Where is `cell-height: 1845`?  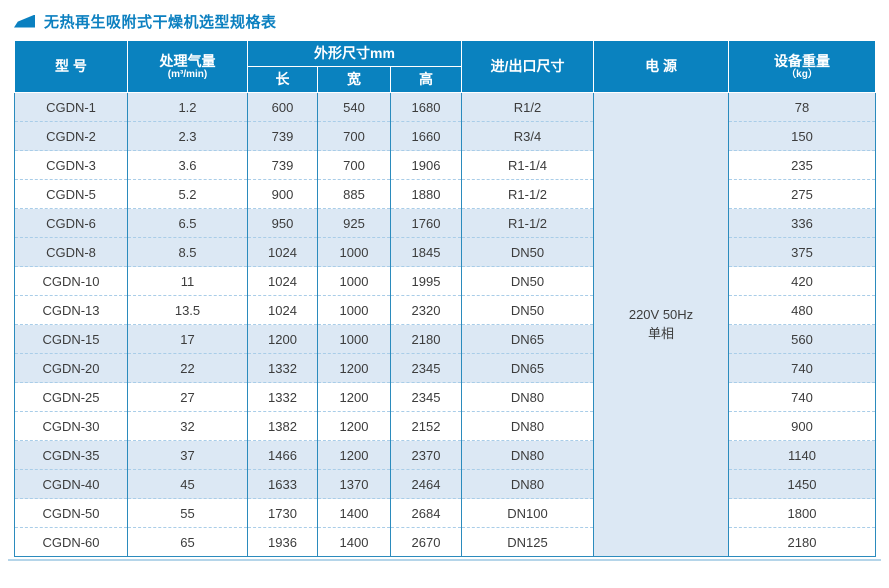 cell-height: 1845 is located at coordinates (426, 252).